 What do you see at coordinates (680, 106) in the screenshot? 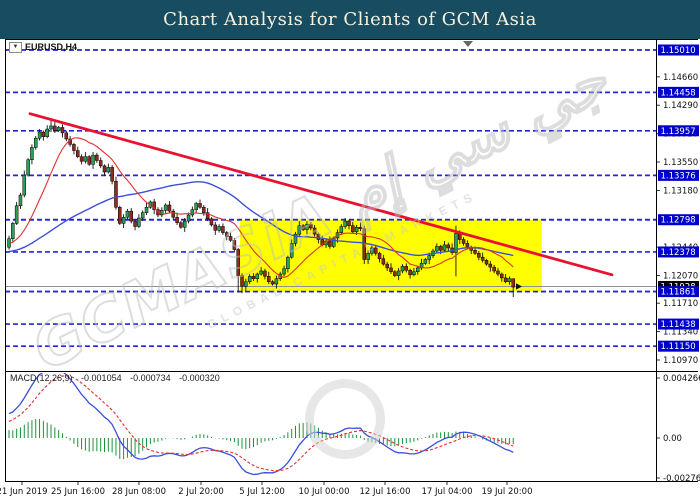
I see `svg-text: 1.14290` at bounding box center [680, 106].